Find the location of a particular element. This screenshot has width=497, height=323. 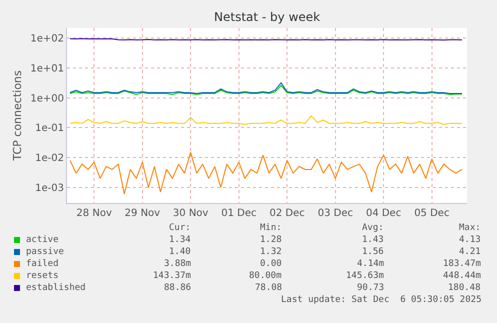

text: 183.47m is located at coordinates (462, 264).